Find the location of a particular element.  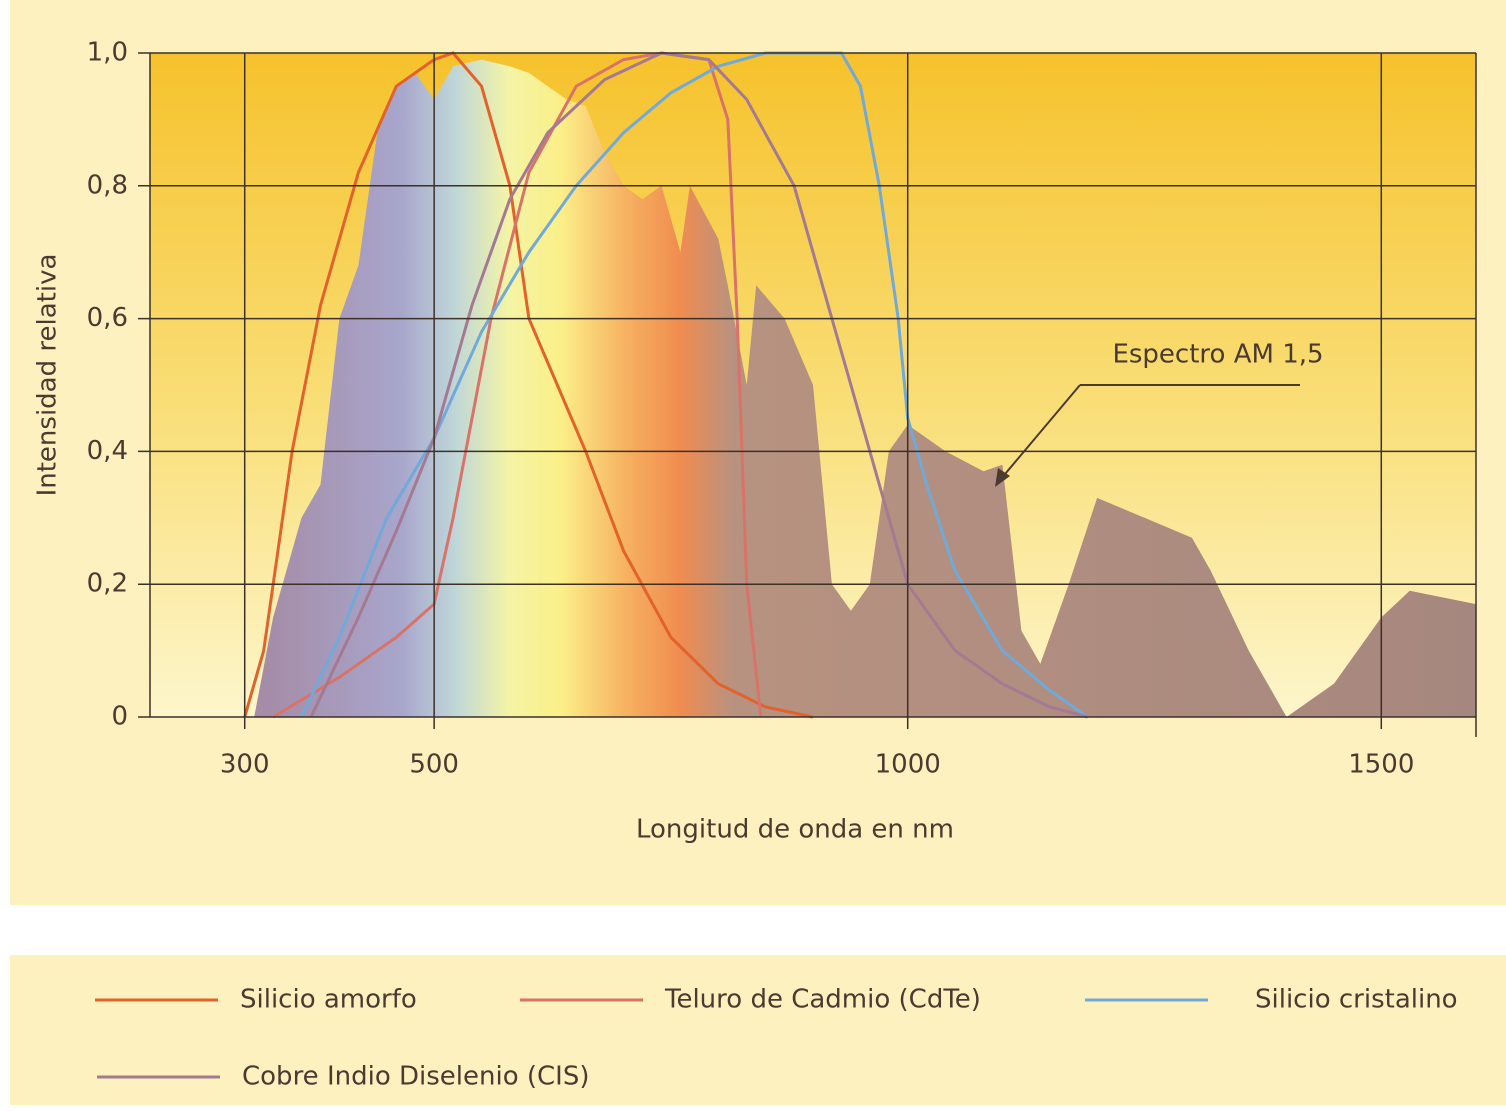

y-tick-label: 0,6 is located at coordinates (107, 318).